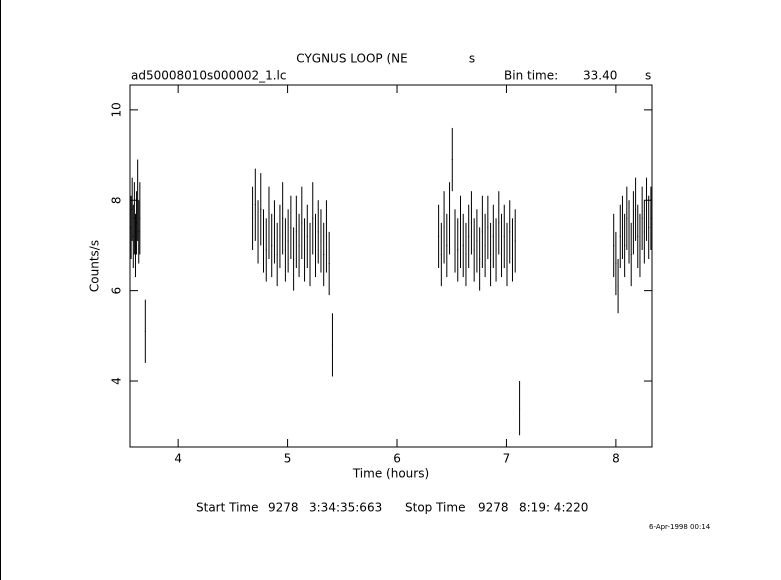 The height and width of the screenshot is (580, 781). I want to click on start-time: 3:34:35:663, so click(345, 508).